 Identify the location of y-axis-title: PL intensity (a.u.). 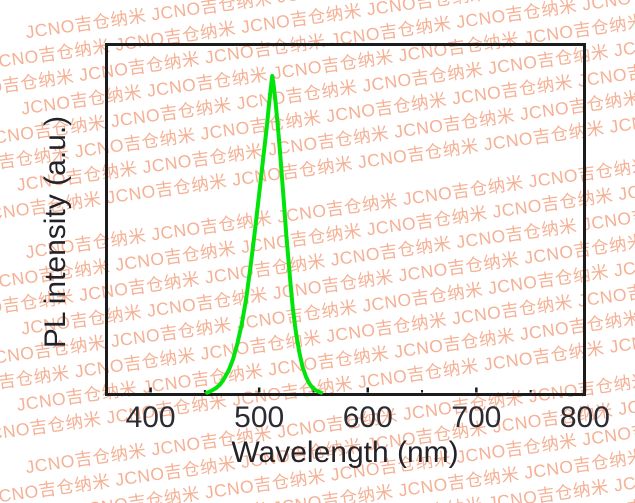
(55, 232).